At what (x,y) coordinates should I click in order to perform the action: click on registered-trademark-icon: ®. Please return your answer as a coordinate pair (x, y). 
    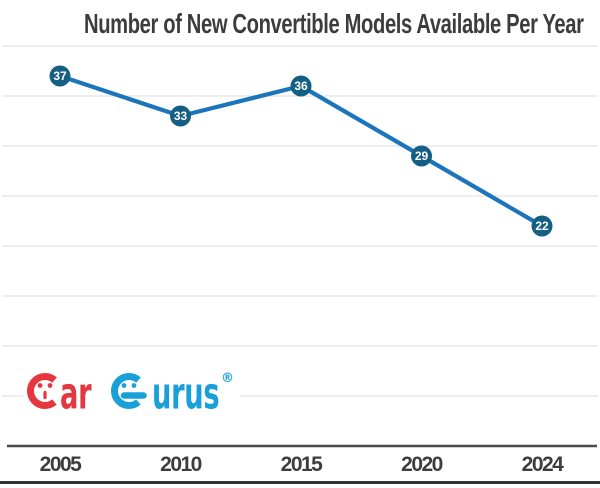
    Looking at the image, I should click on (227, 378).